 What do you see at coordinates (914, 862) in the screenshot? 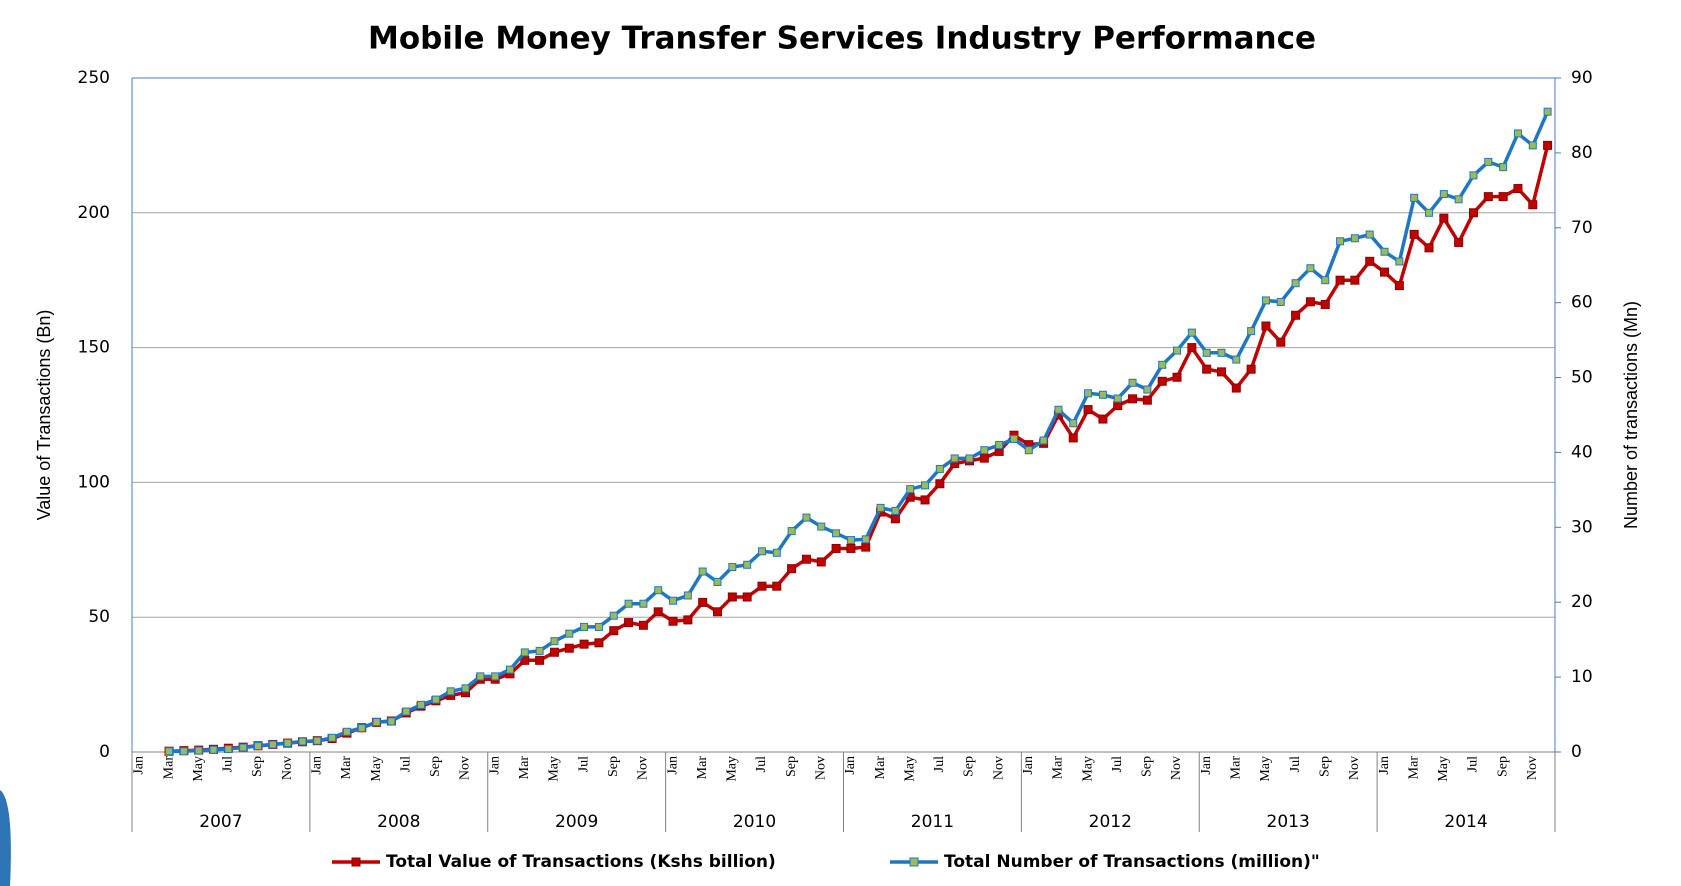
I see `legend-marker` at bounding box center [914, 862].